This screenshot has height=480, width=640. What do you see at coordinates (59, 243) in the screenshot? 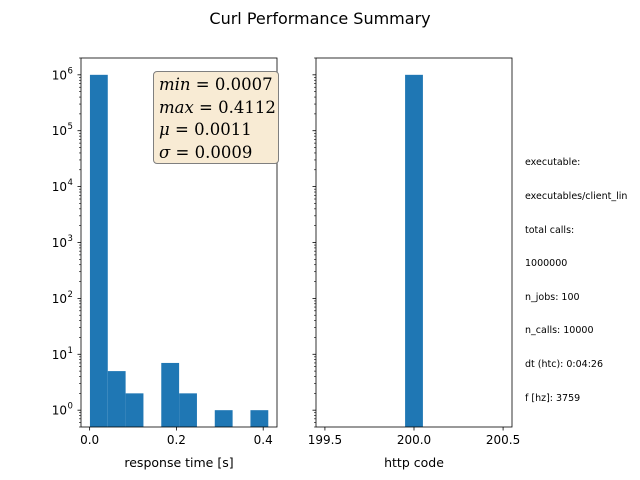
I see `y-tick-label-4: 10` at bounding box center [59, 243].